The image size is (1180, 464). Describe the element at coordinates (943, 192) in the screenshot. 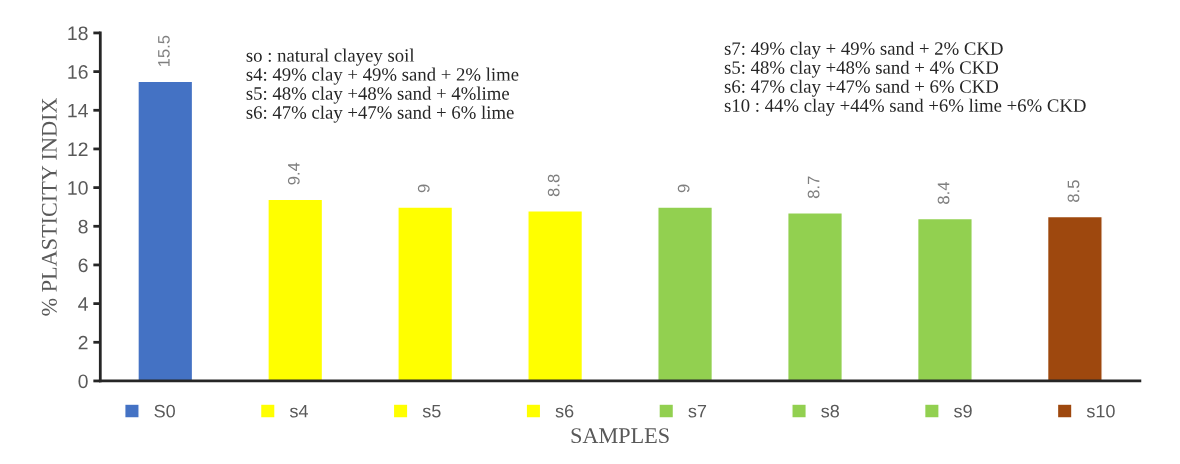

I see `data-label: 8.4` at that location.